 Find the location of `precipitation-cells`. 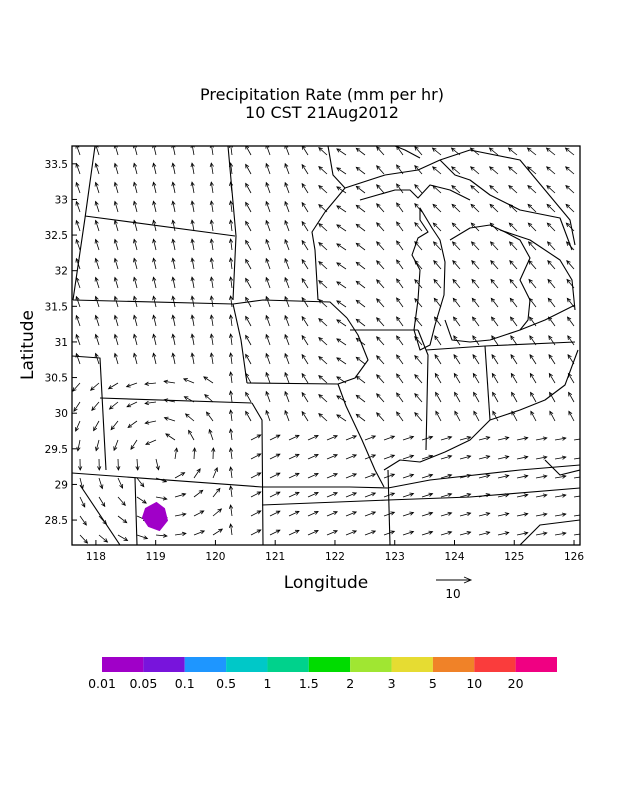

precipitation-cells is located at coordinates (155, 516).